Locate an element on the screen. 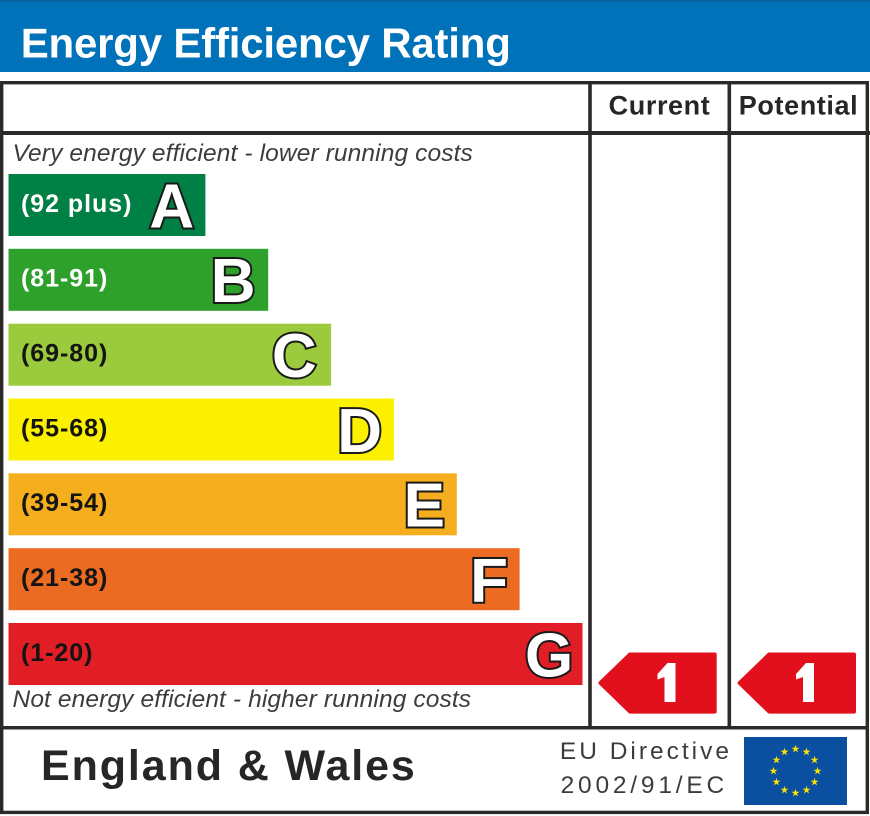 Image resolution: width=870 pixels, height=816 pixels. svg-text: (81-91) is located at coordinates (64, 279).